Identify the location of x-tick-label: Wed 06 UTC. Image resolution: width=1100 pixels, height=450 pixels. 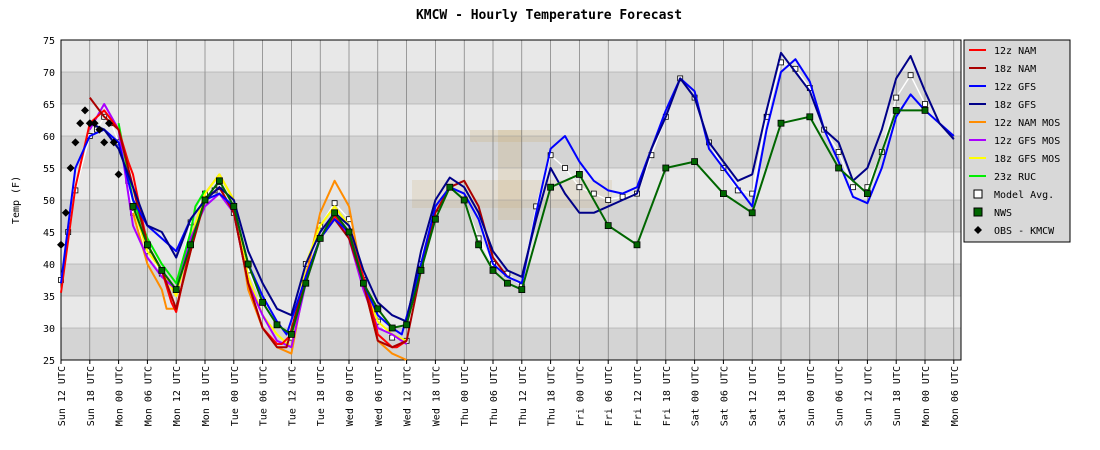
(379, 396).